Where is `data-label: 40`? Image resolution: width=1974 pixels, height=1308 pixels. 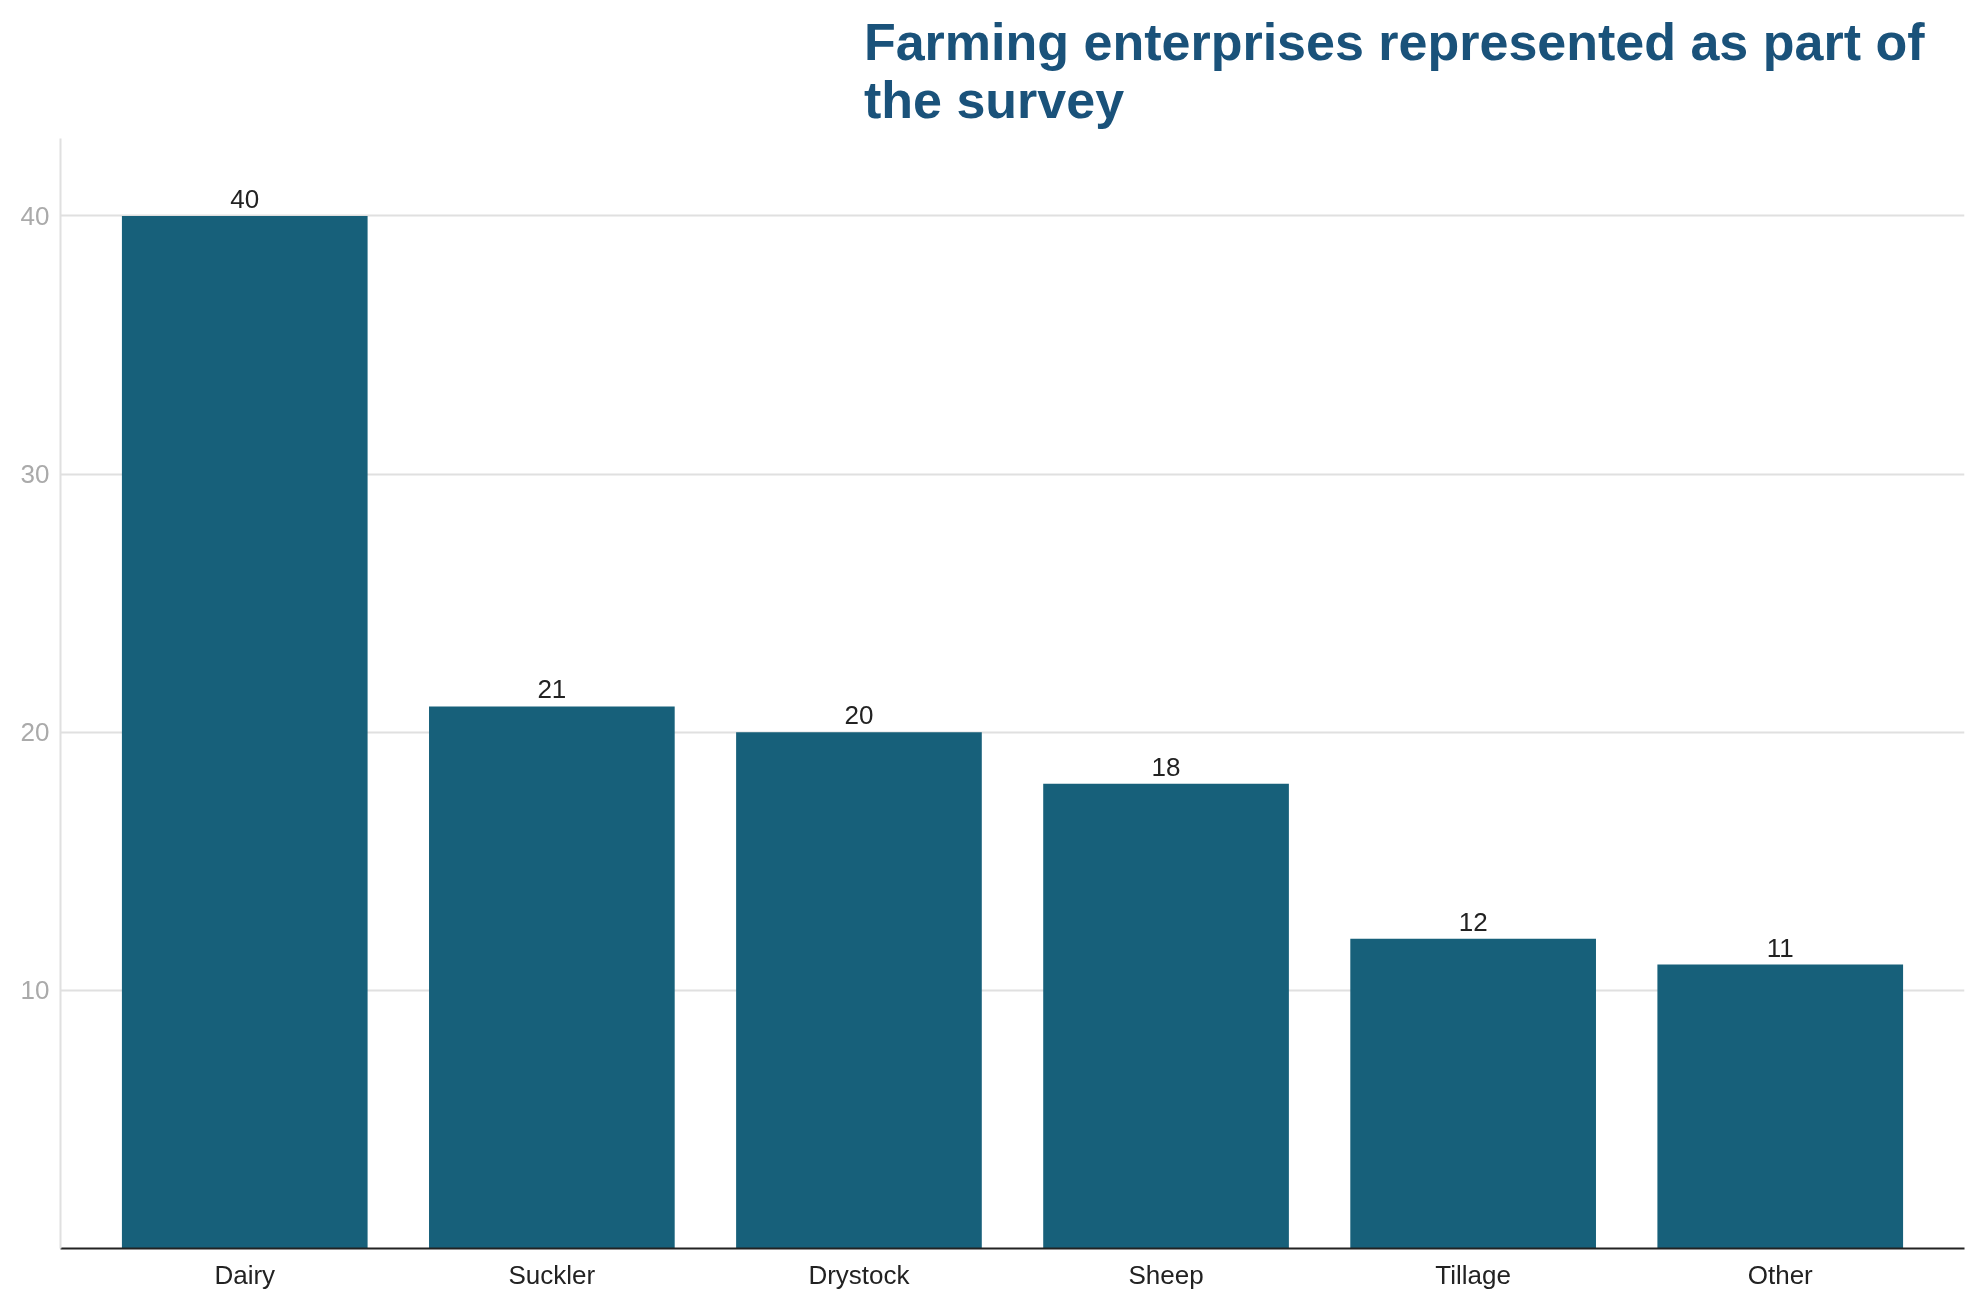 data-label: 40 is located at coordinates (245, 198).